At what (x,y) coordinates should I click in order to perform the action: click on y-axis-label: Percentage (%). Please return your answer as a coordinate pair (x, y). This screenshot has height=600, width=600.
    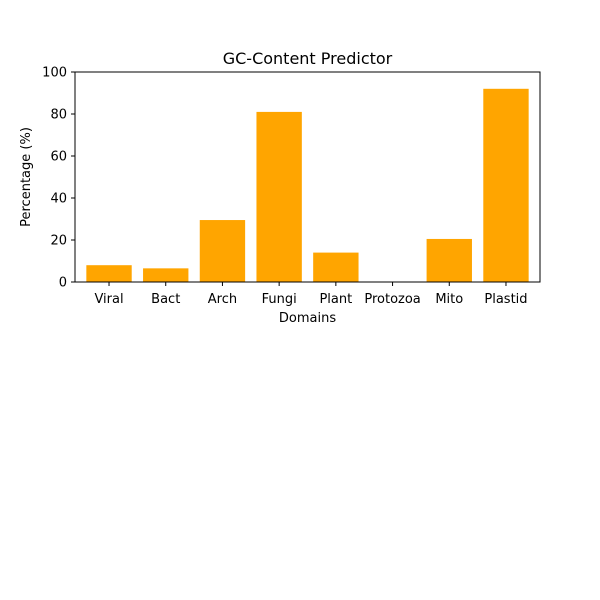
    Looking at the image, I should click on (26, 177).